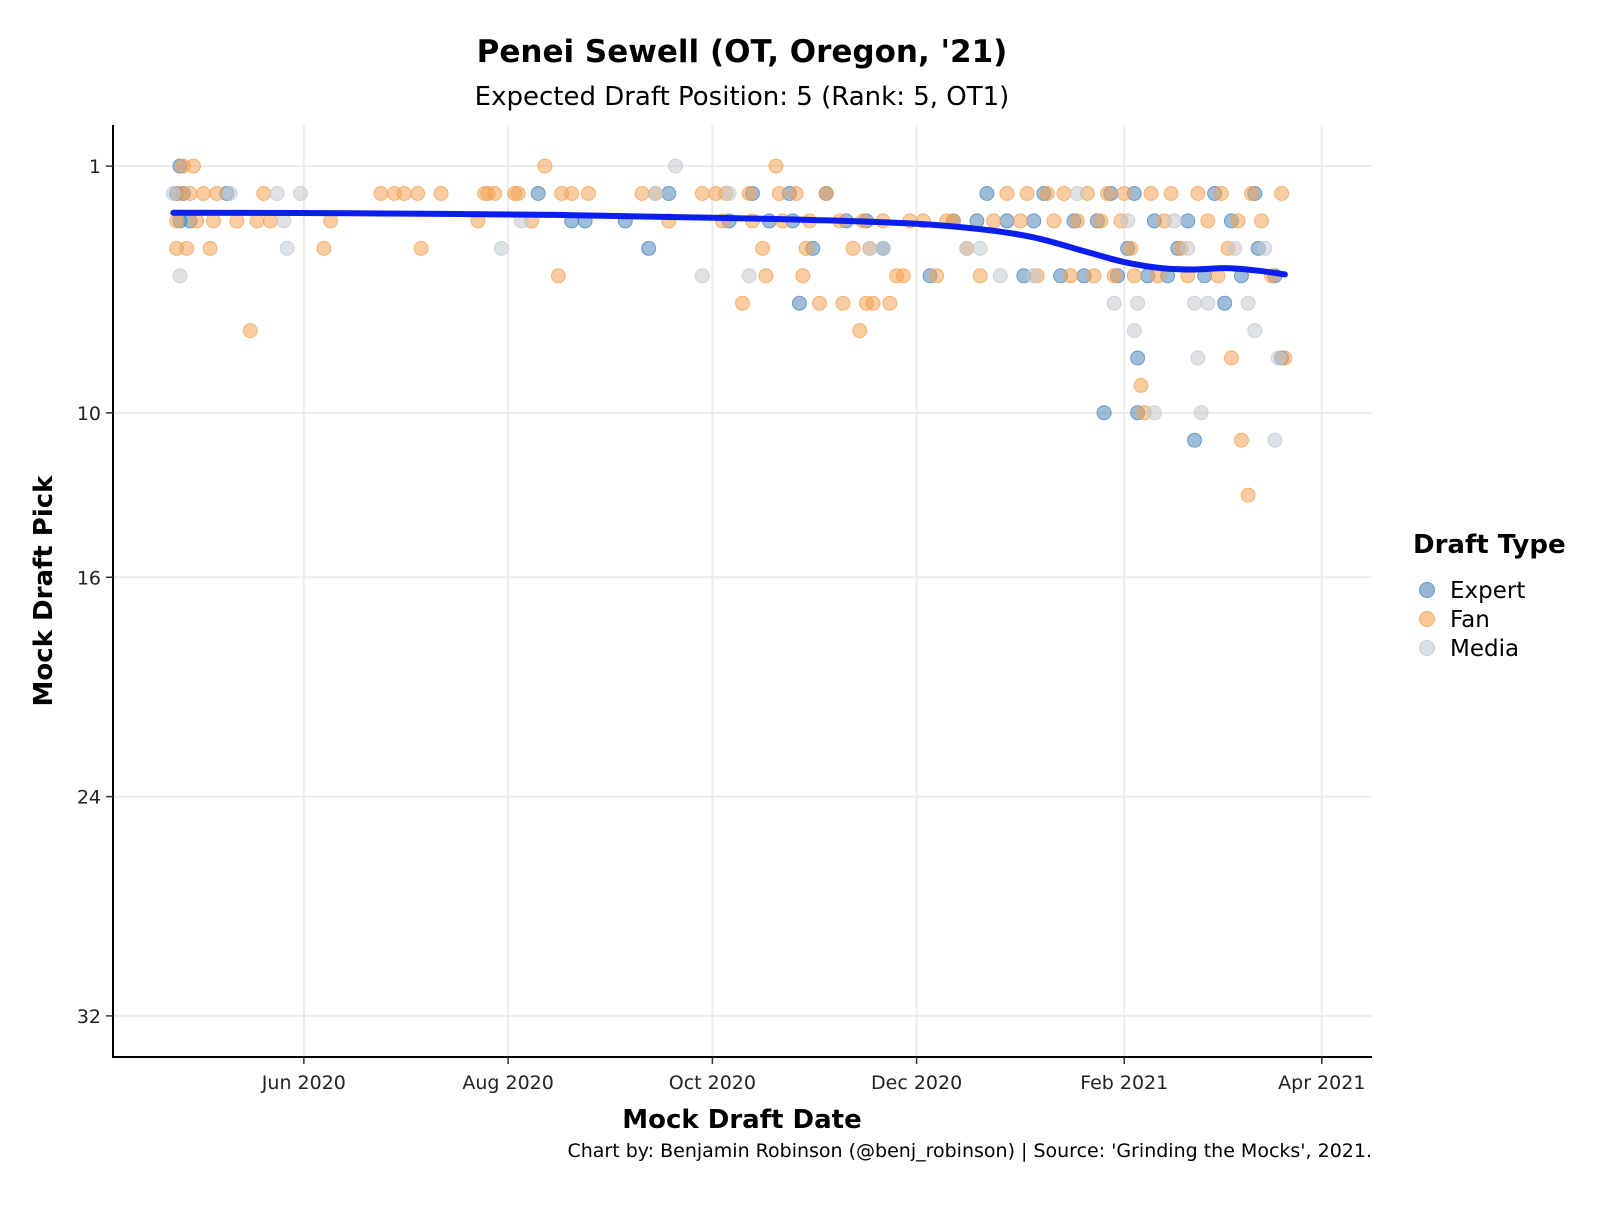  What do you see at coordinates (1427, 590) in the screenshot?
I see `legend-swatch-expert` at bounding box center [1427, 590].